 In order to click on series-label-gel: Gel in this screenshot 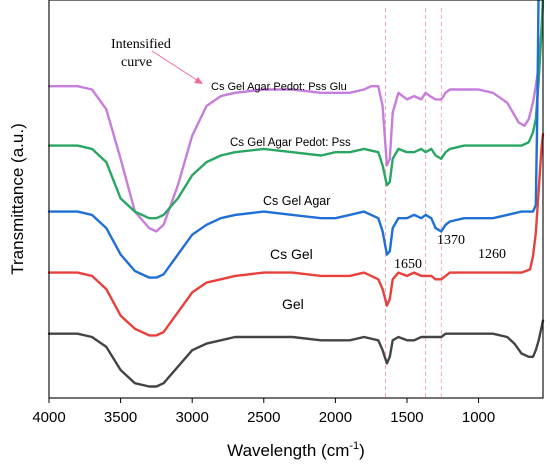, I will do `click(293, 304)`.